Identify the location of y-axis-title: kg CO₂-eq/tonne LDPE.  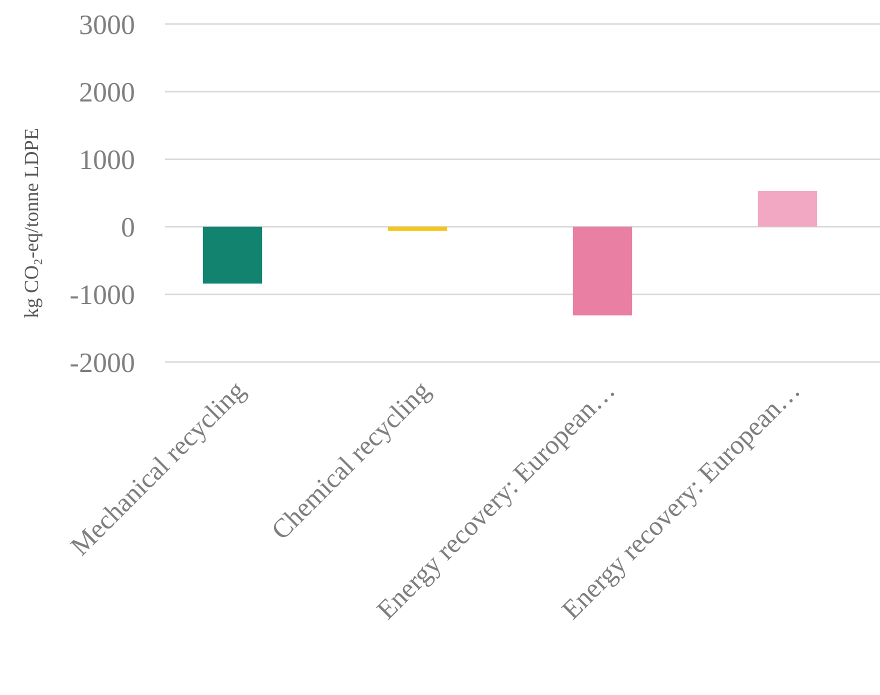
(32, 223).